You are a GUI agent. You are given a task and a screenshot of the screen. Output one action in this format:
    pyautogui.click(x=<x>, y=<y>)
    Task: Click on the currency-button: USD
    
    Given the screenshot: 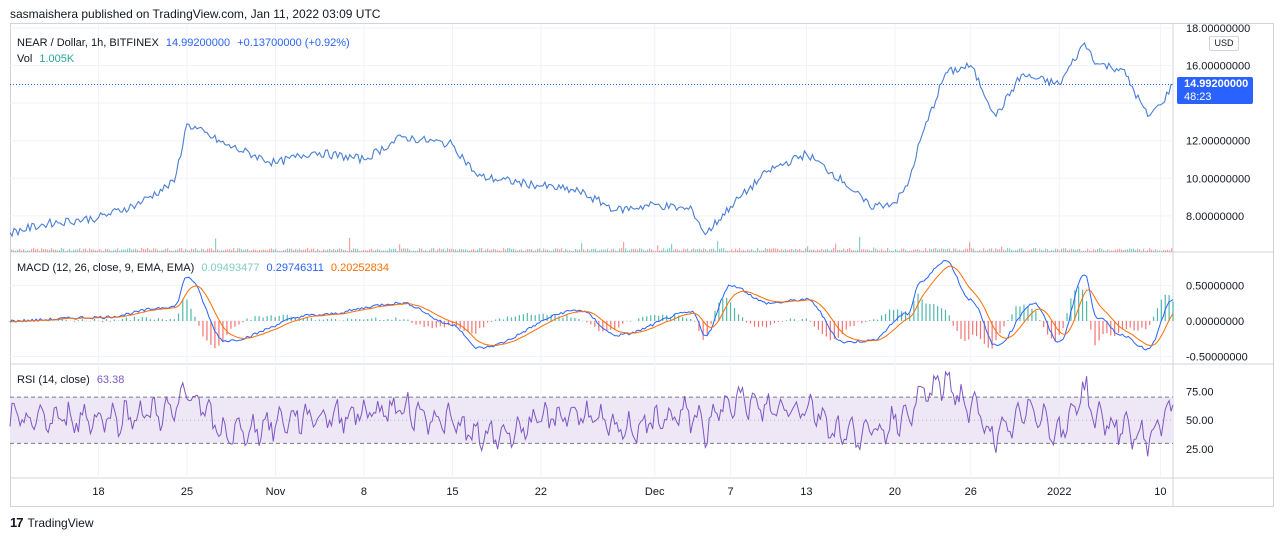 What is the action you would take?
    pyautogui.click(x=1224, y=43)
    